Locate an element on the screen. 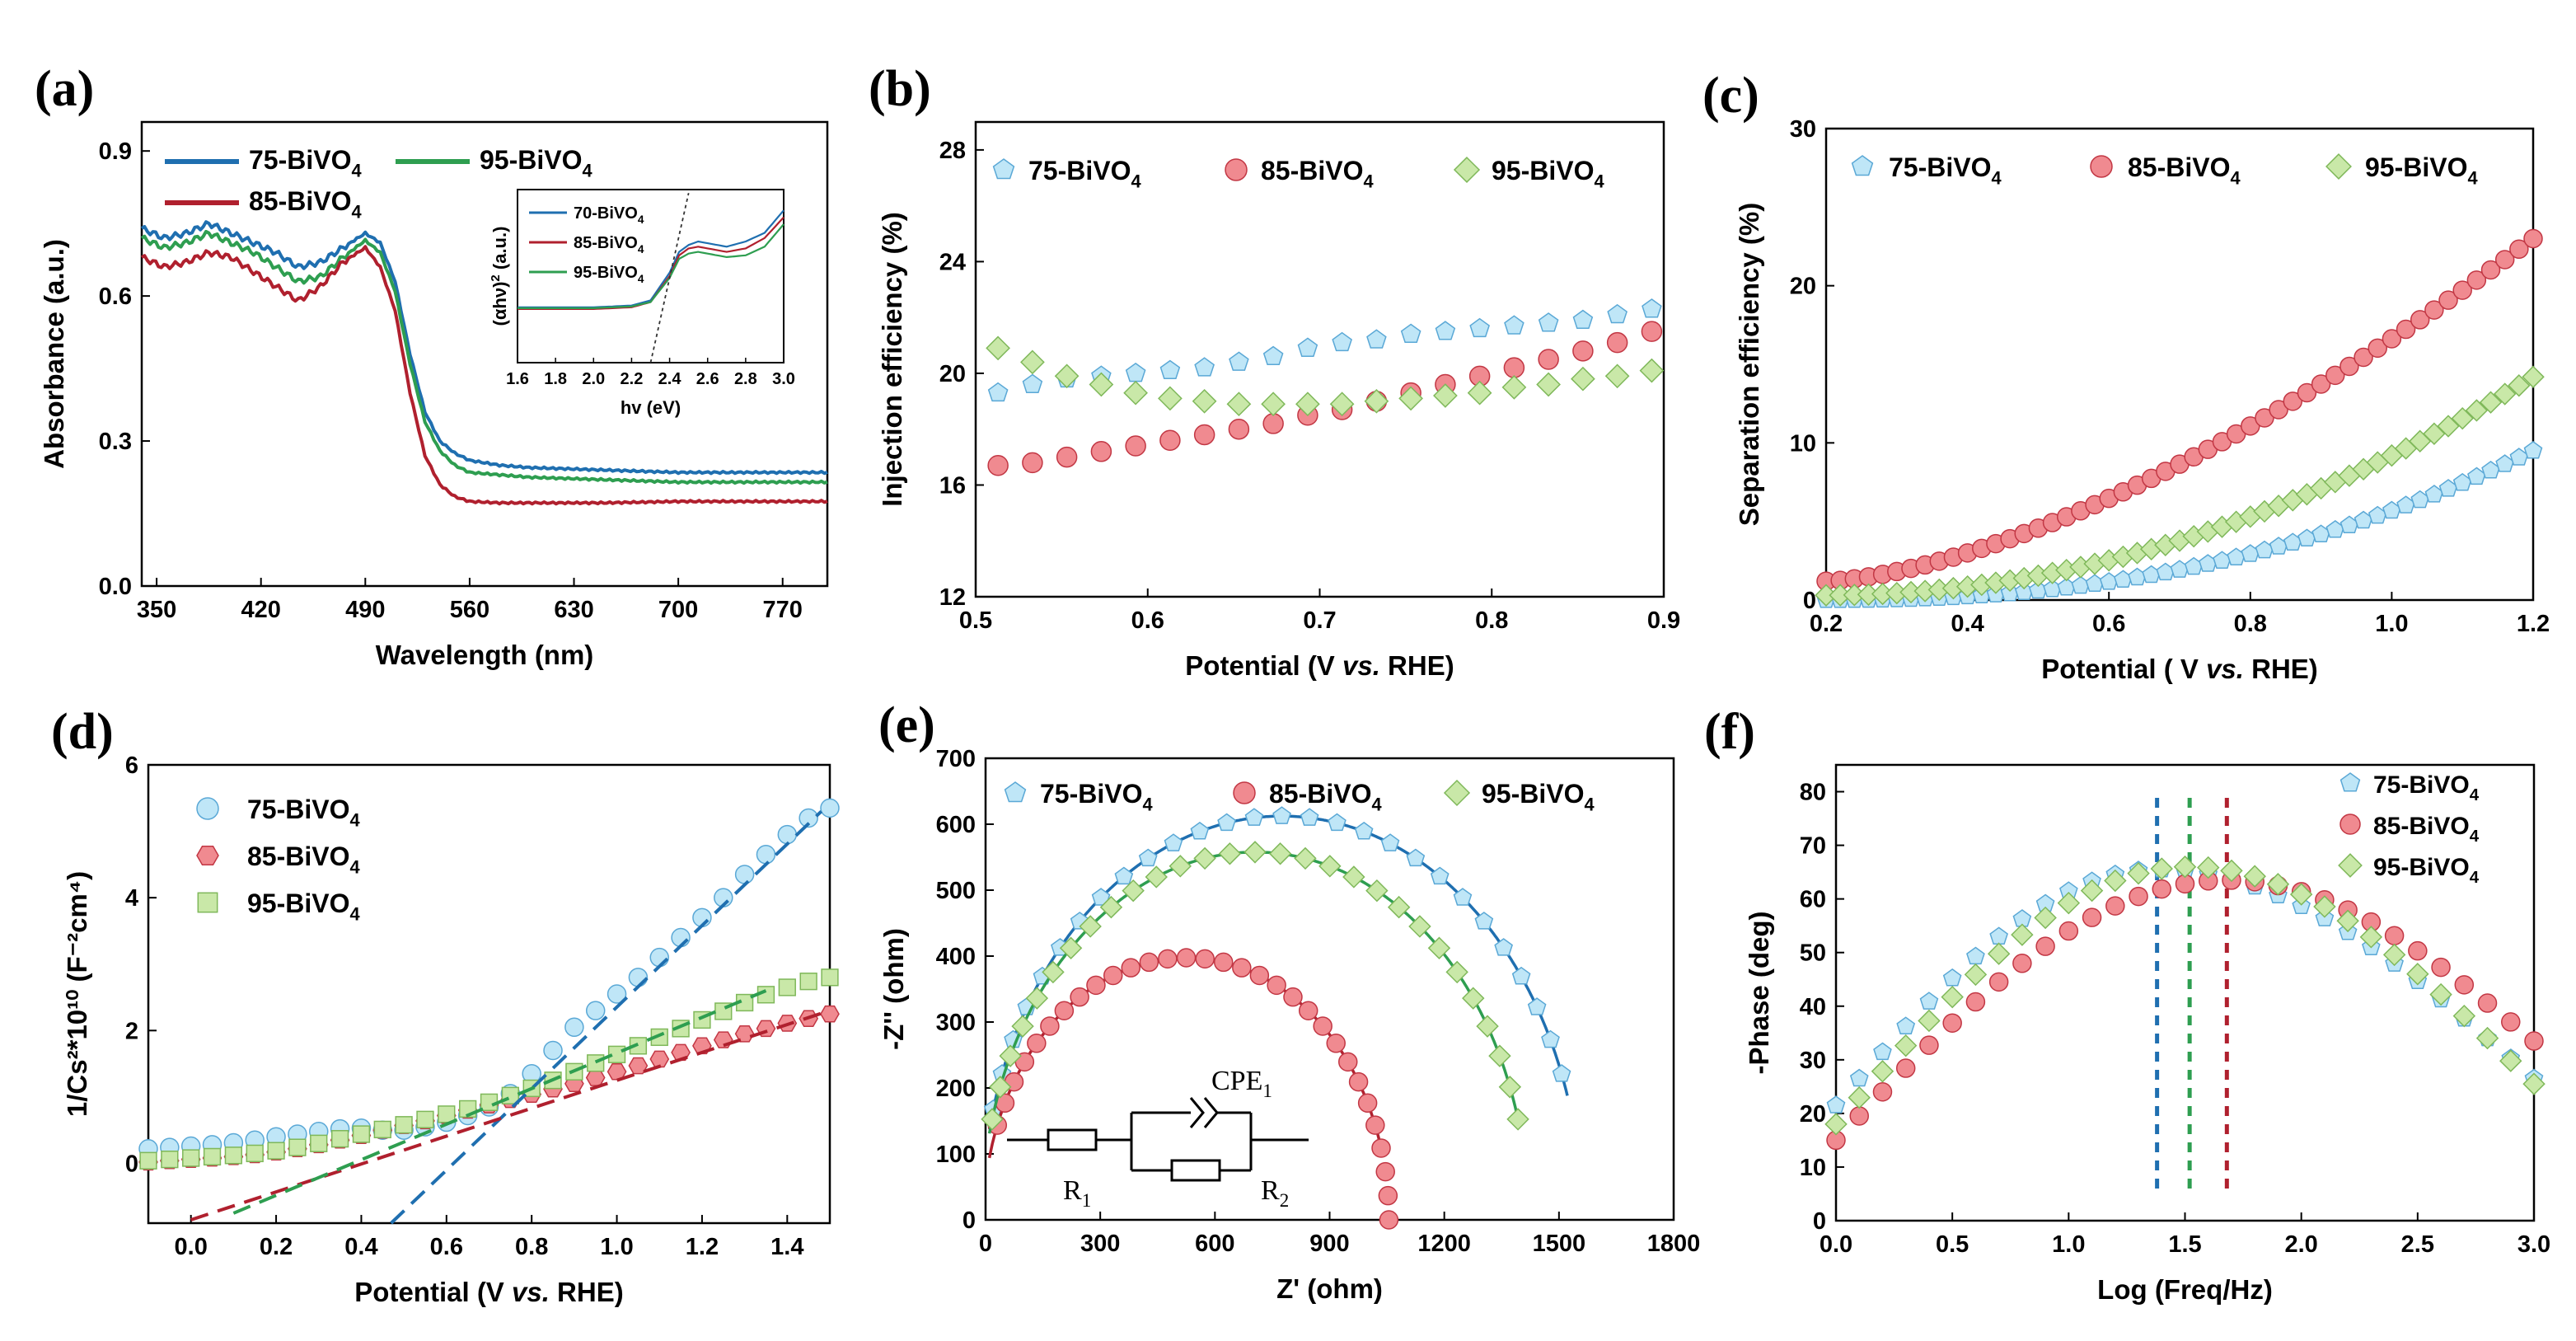 This screenshot has width=2576, height=1341. y-tick-label: 60 is located at coordinates (1813, 900).